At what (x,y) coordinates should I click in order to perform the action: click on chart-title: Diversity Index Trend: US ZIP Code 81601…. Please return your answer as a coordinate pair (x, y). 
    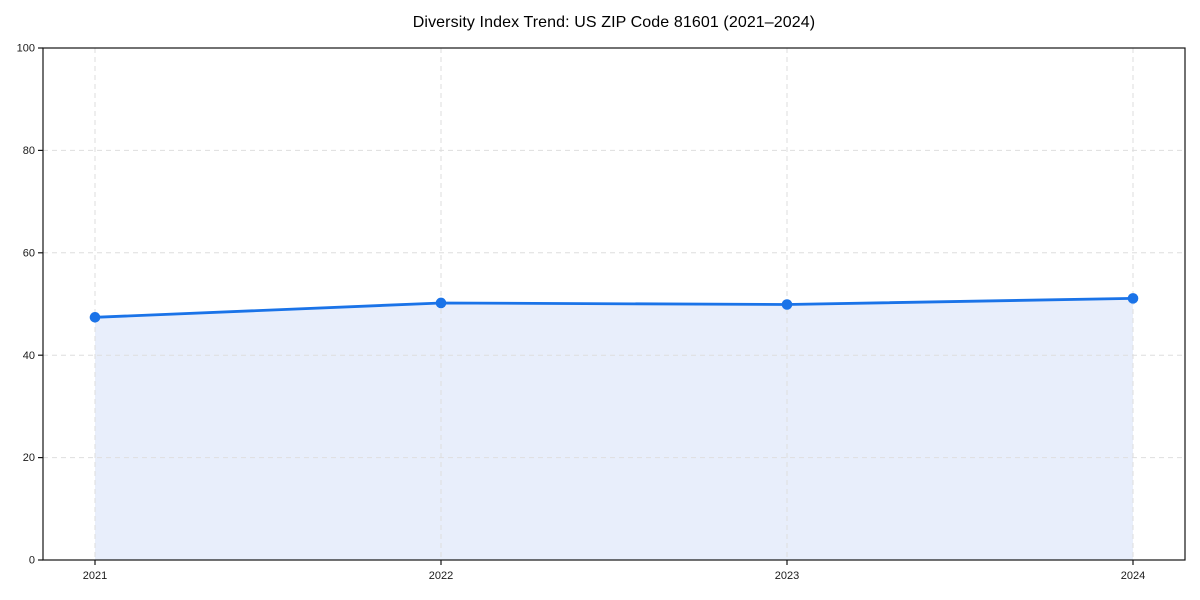
    Looking at the image, I should click on (614, 22).